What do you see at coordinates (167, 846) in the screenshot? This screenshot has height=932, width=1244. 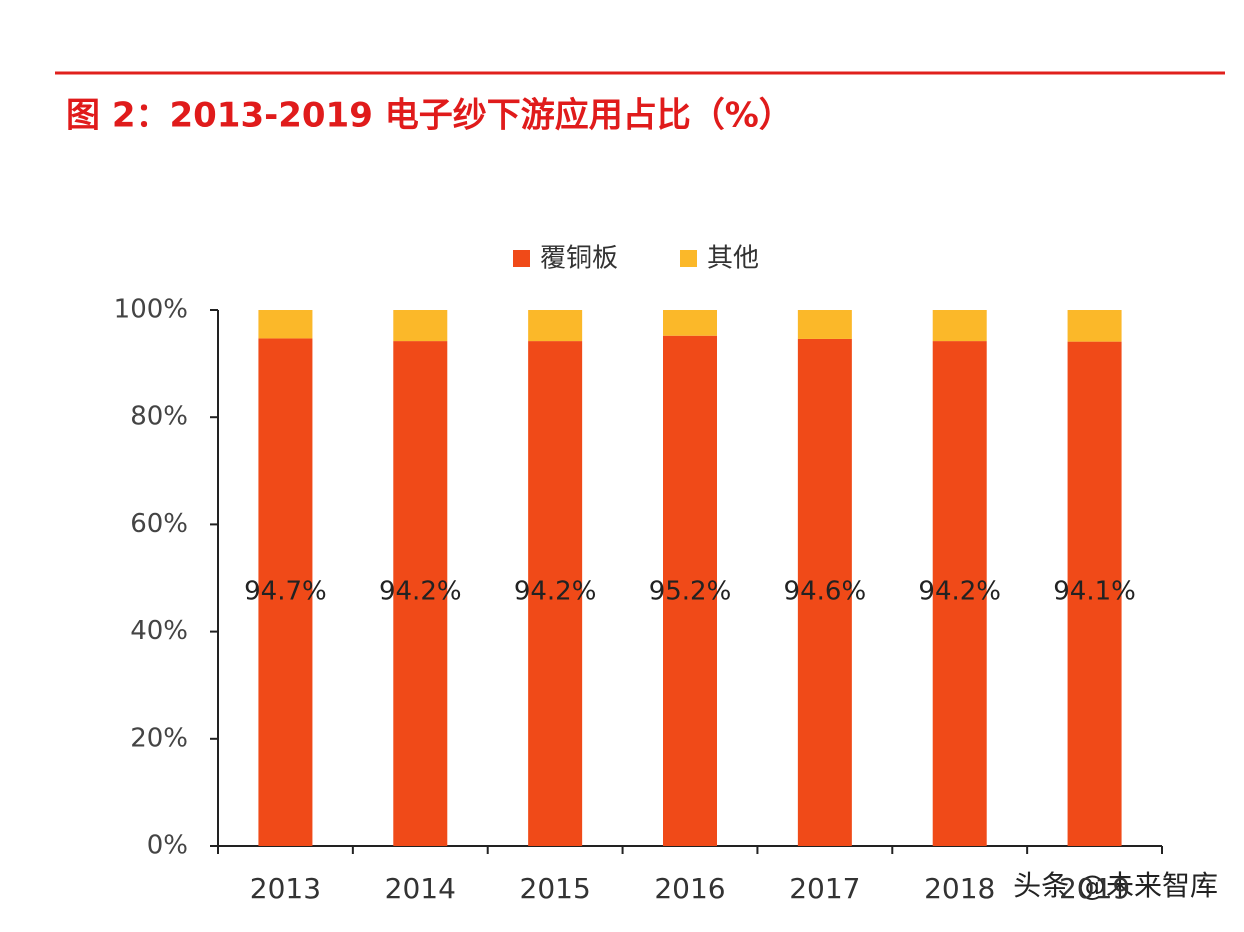 I see `y-tick-label: 0%` at bounding box center [167, 846].